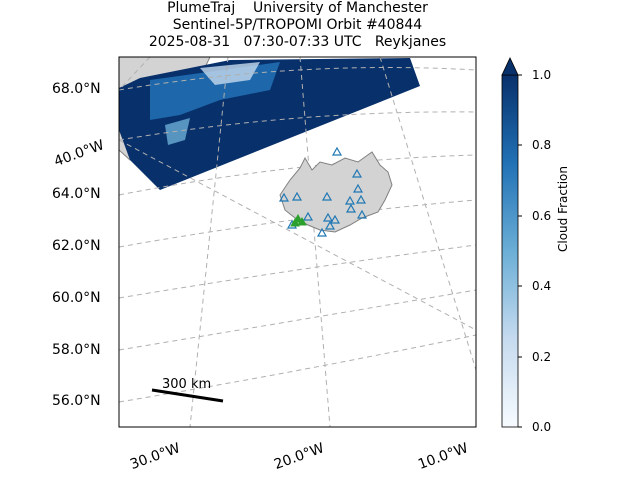  I want to click on scale-bar, so click(187, 395).